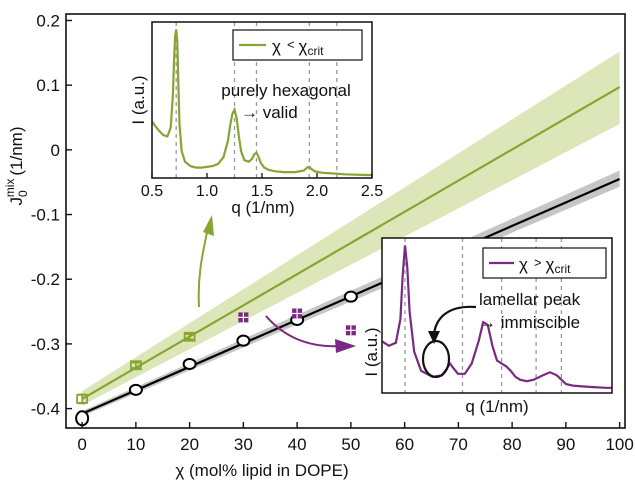 This screenshot has width=635, height=483. I want to click on purple-arrowhead, so click(345, 346).